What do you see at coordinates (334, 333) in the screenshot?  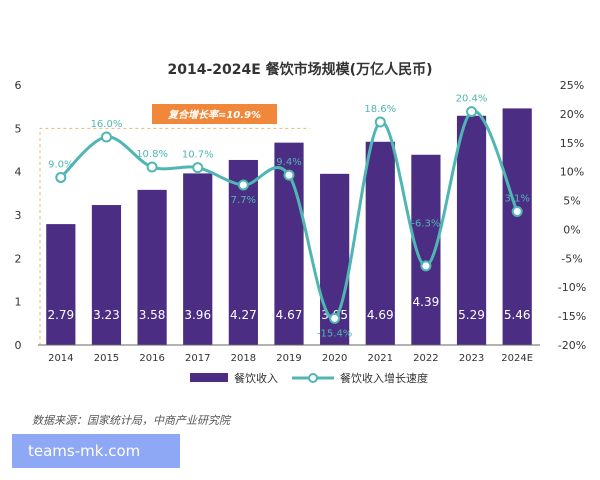 I see `growth-value-label: -15.4%` at bounding box center [334, 333].